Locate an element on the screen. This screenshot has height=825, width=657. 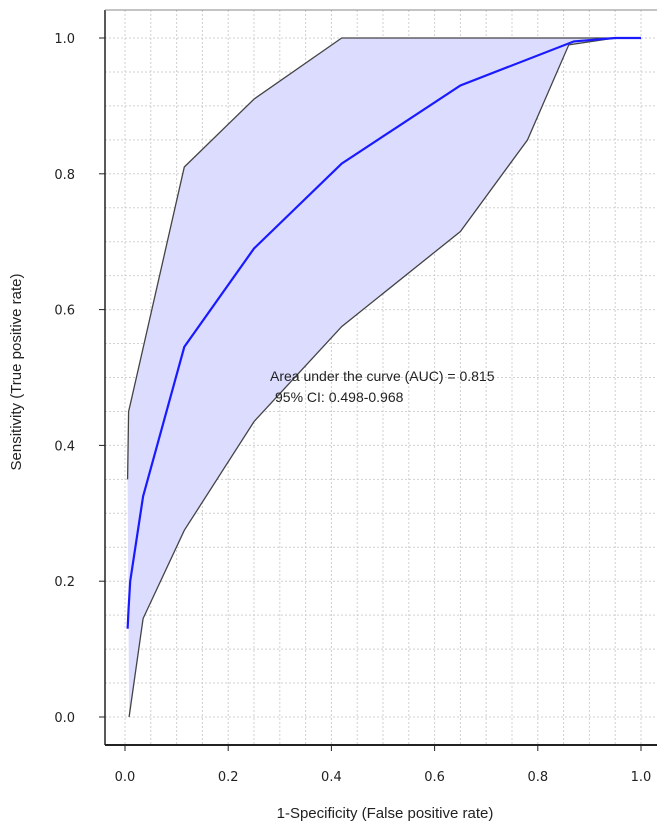
x-tick-label: 0.0 is located at coordinates (125, 777).